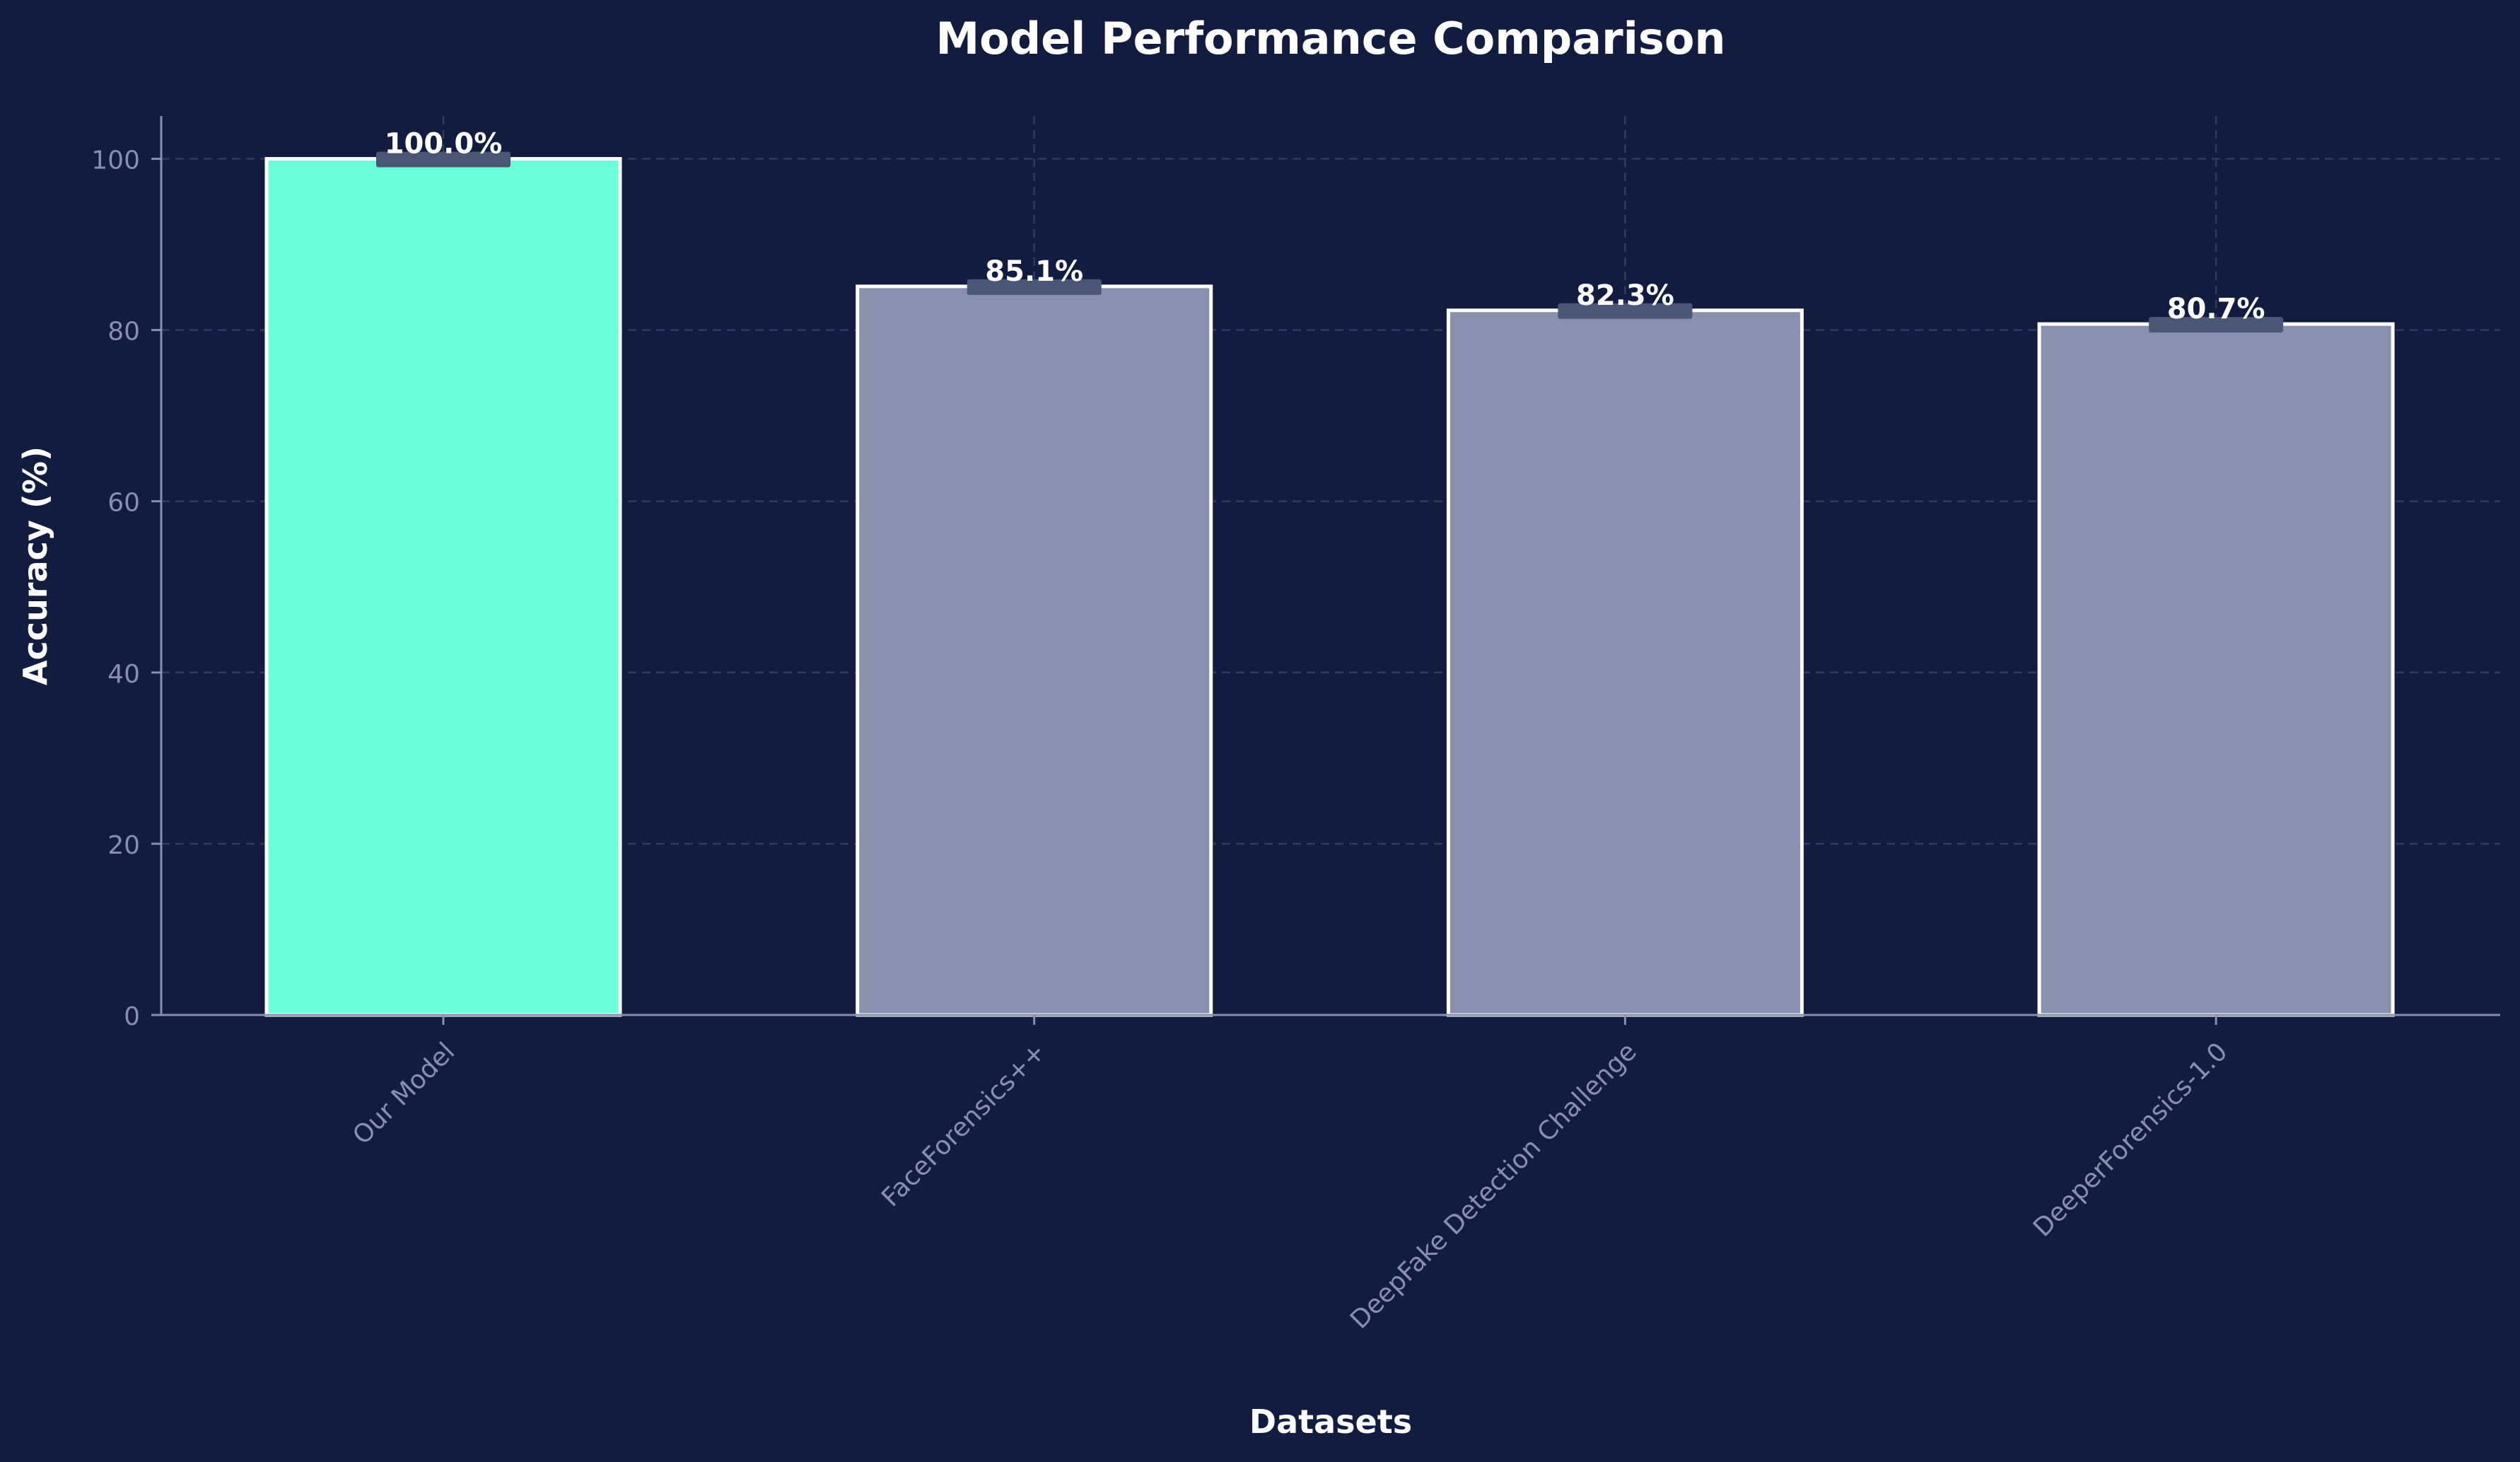 This screenshot has width=2520, height=1462. I want to click on value-label: 82.3%, so click(1625, 295).